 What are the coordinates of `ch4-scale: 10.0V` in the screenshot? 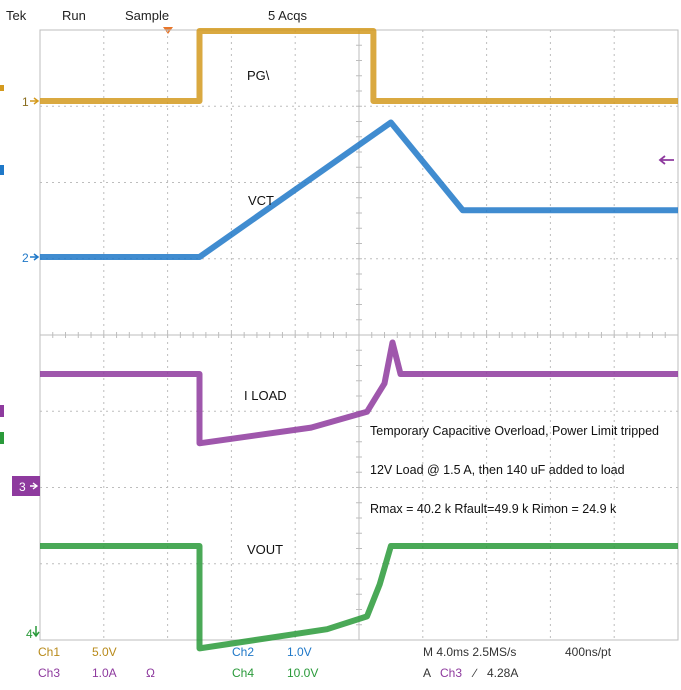 It's located at (302, 673).